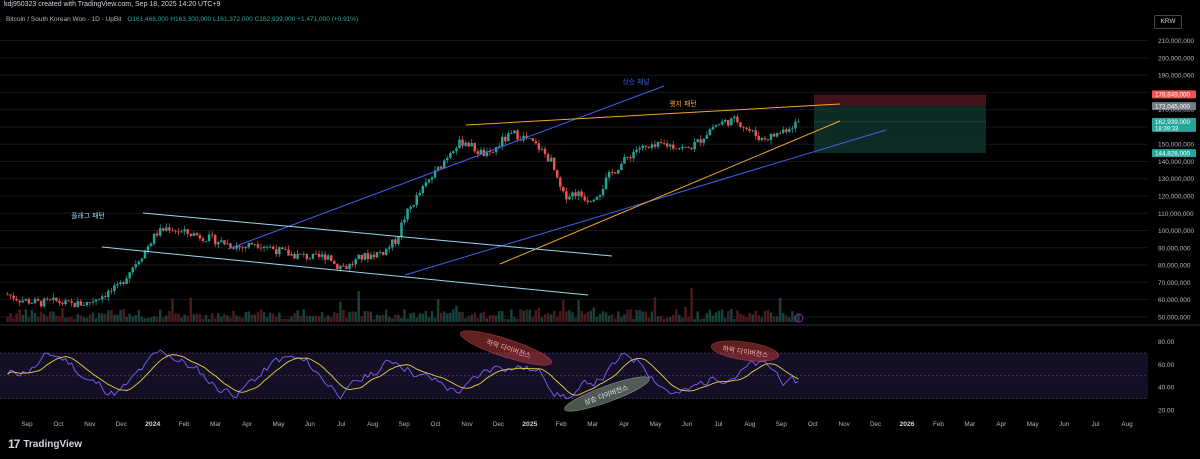  I want to click on x-tick-label: Feb, so click(184, 424).